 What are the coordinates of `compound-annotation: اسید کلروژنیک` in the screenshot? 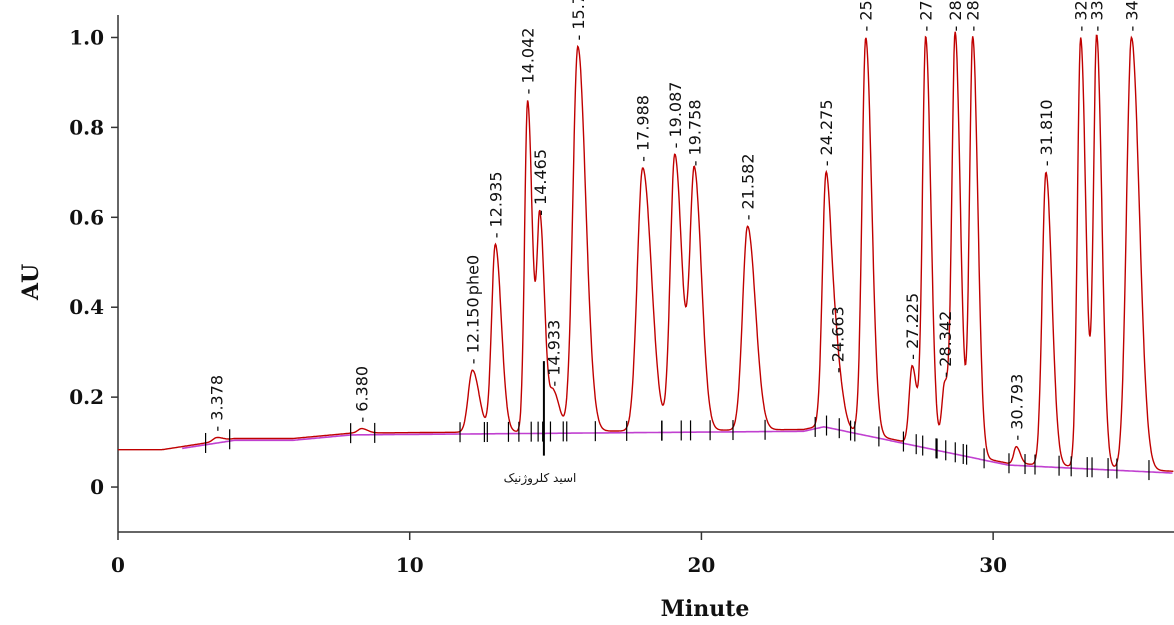 It's located at (540, 478).